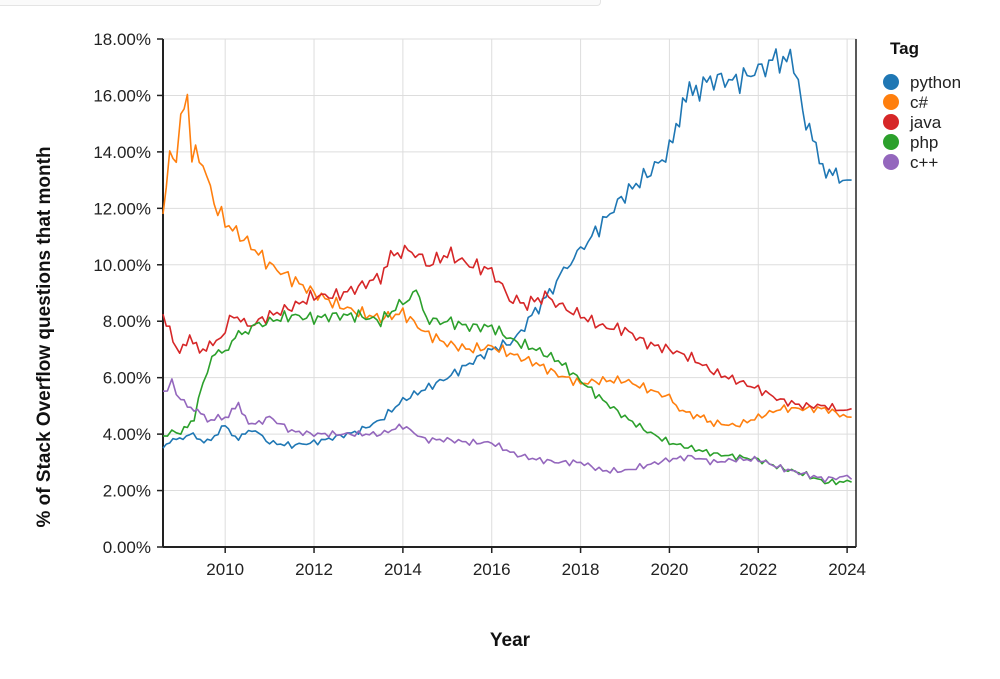 Image resolution: width=1000 pixels, height=679 pixels. What do you see at coordinates (935, 82) in the screenshot?
I see `legend-label: python` at bounding box center [935, 82].